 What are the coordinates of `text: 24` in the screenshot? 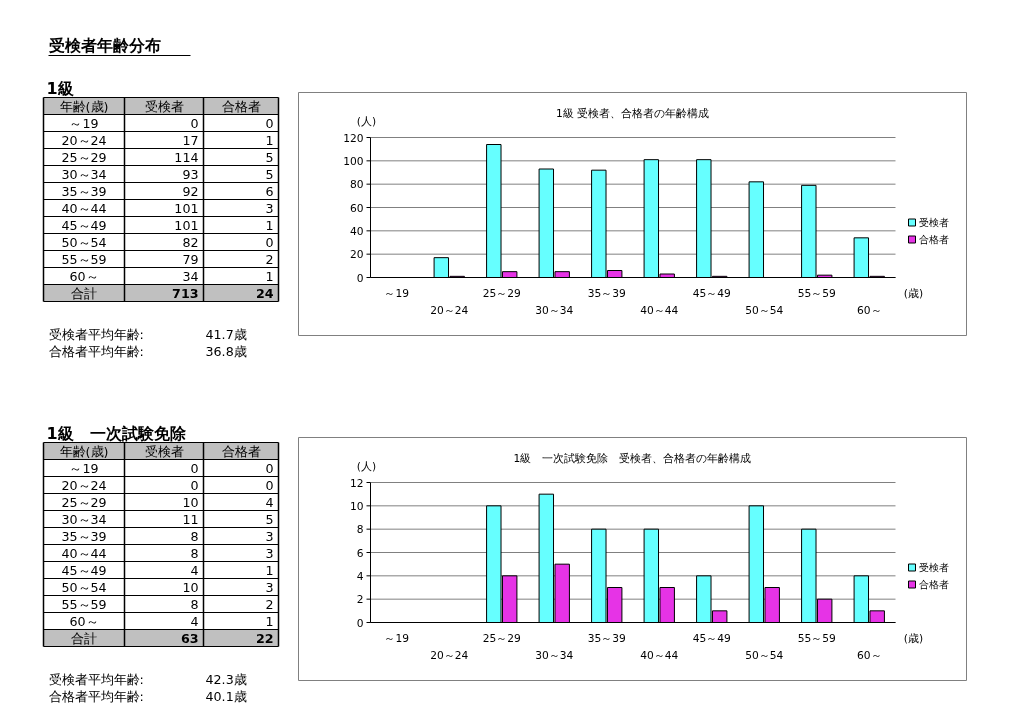 It's located at (264, 293).